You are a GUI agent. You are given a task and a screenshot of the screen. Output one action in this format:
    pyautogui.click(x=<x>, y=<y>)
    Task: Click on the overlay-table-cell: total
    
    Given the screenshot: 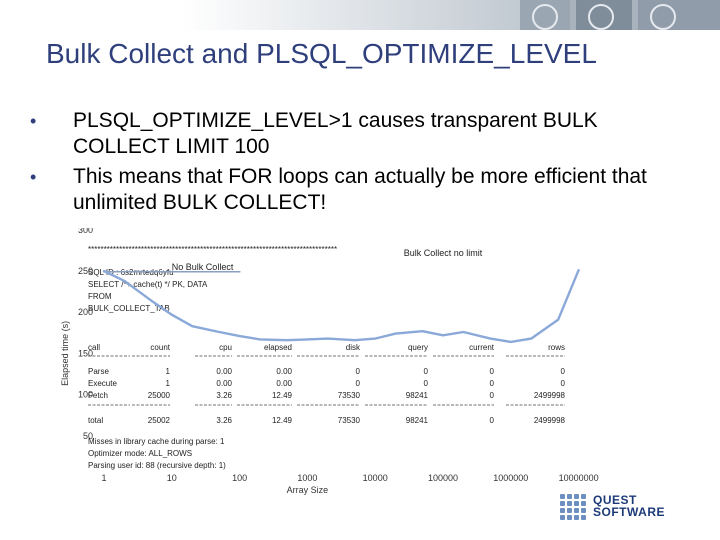 What is the action you would take?
    pyautogui.click(x=95, y=420)
    